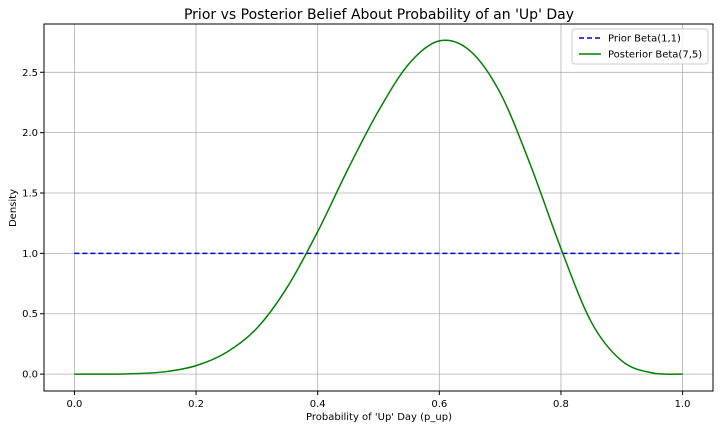  I want to click on y-tick-label: 2.5, so click(30, 73).